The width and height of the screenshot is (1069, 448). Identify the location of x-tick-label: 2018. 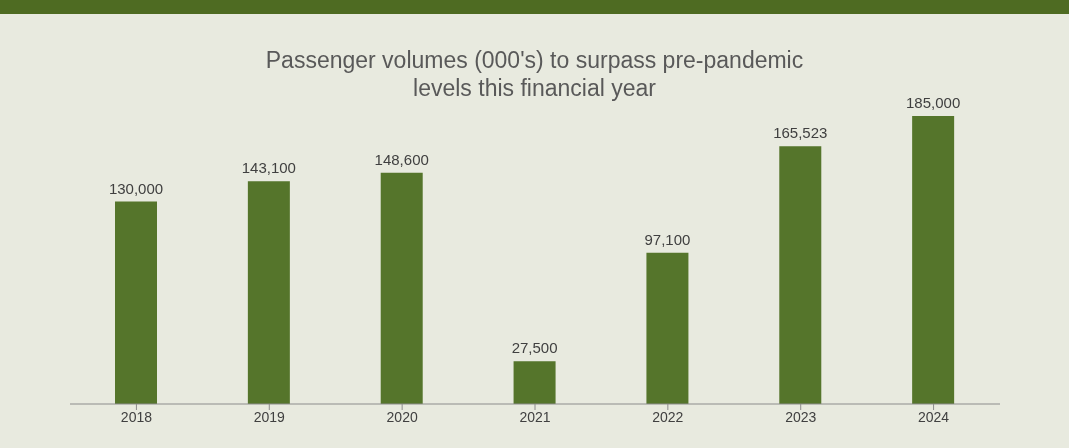
(136, 416).